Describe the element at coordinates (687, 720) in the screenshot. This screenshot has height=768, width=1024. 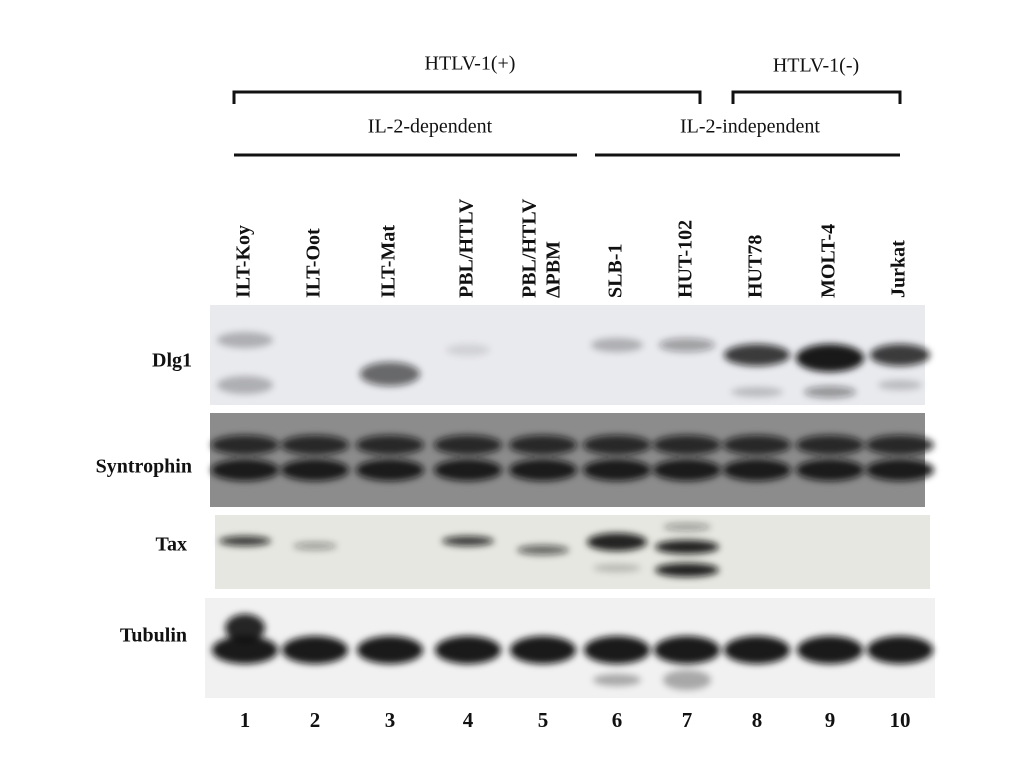
I see `lane-number: 7` at that location.